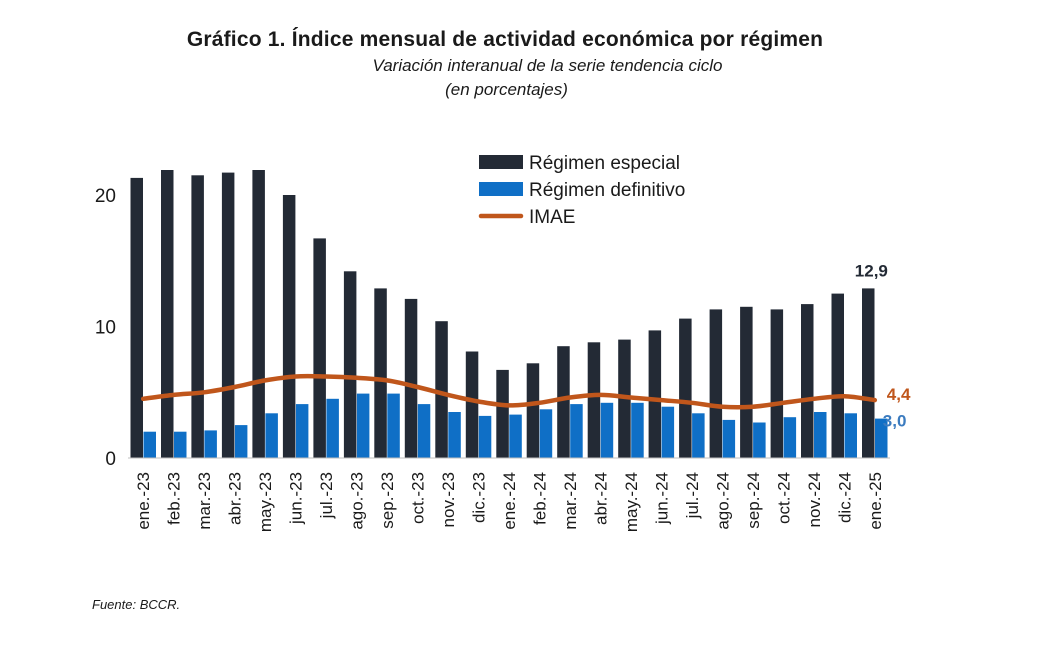 This screenshot has height=645, width=1060. Describe the element at coordinates (204, 501) in the screenshot. I see `x-tick-label-2: mar.-23` at that location.